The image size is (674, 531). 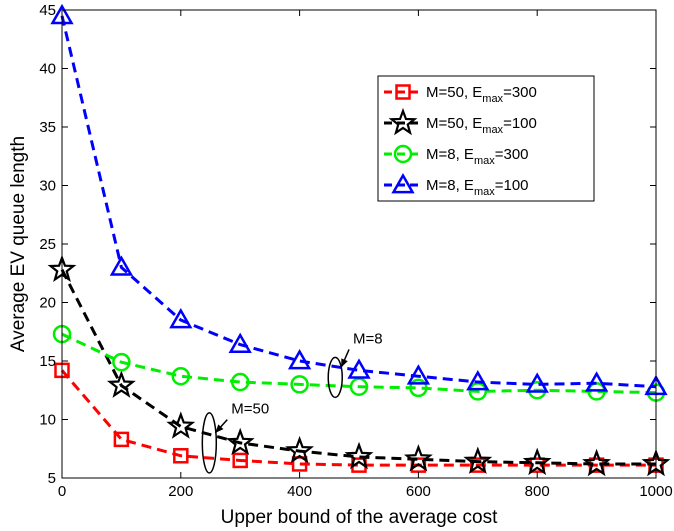 What do you see at coordinates (368, 338) in the screenshot?
I see `annotation-text: M=8` at bounding box center [368, 338].